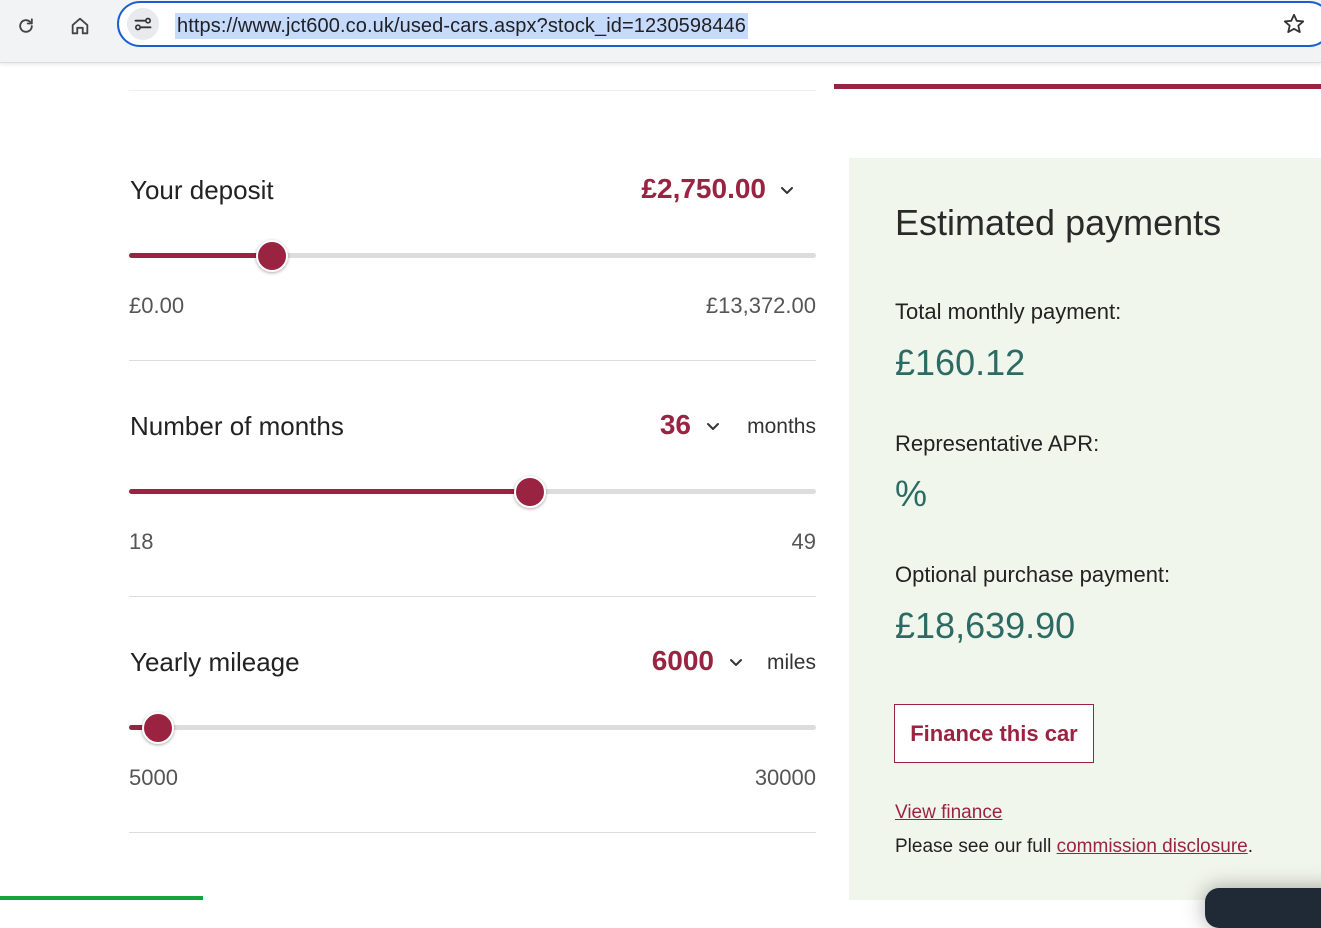 This screenshot has height=928, width=1321. What do you see at coordinates (682, 660) in the screenshot?
I see `mileage-value-dropdown: 6000` at bounding box center [682, 660].